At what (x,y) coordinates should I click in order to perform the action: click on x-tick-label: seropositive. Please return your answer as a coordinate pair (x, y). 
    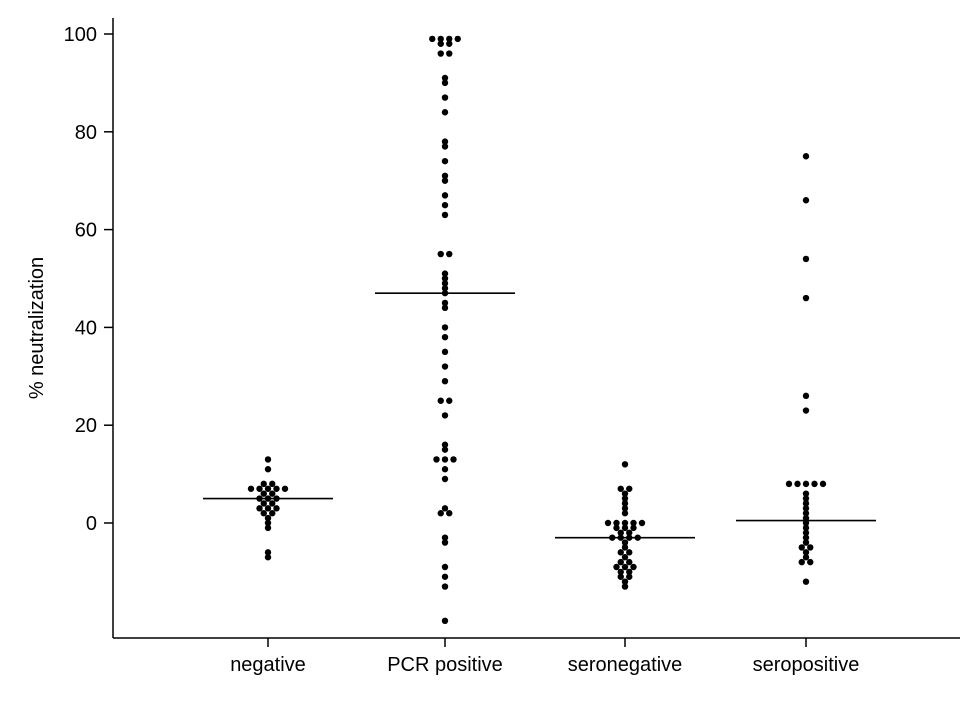
    Looking at the image, I should click on (806, 665).